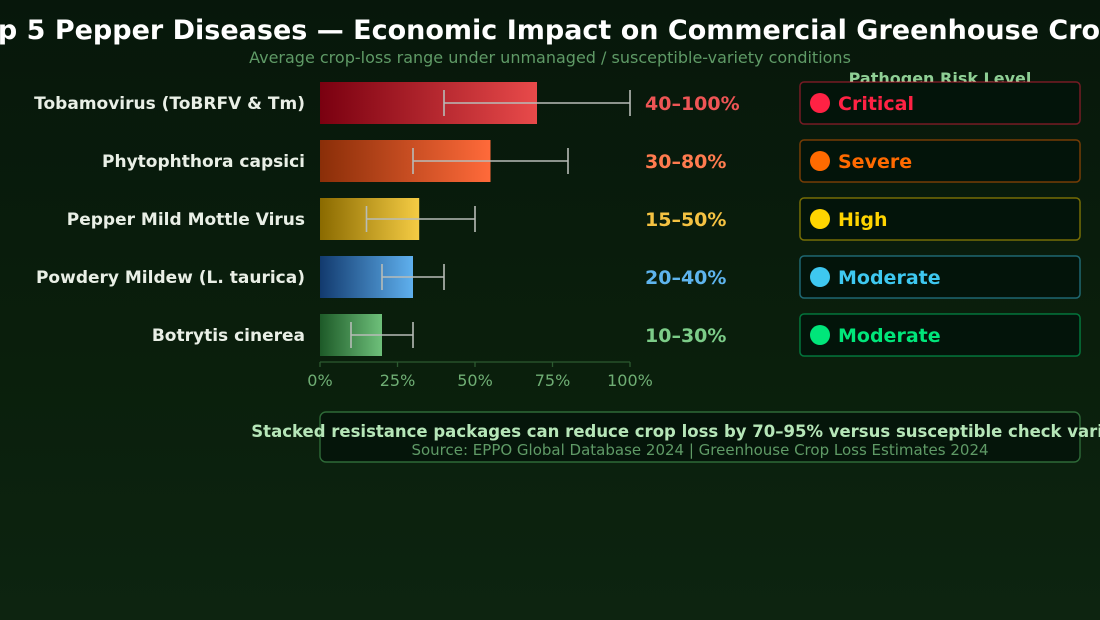 The image size is (1100, 620). What do you see at coordinates (630, 380) in the screenshot?
I see `x-tick-label: 100%` at bounding box center [630, 380].